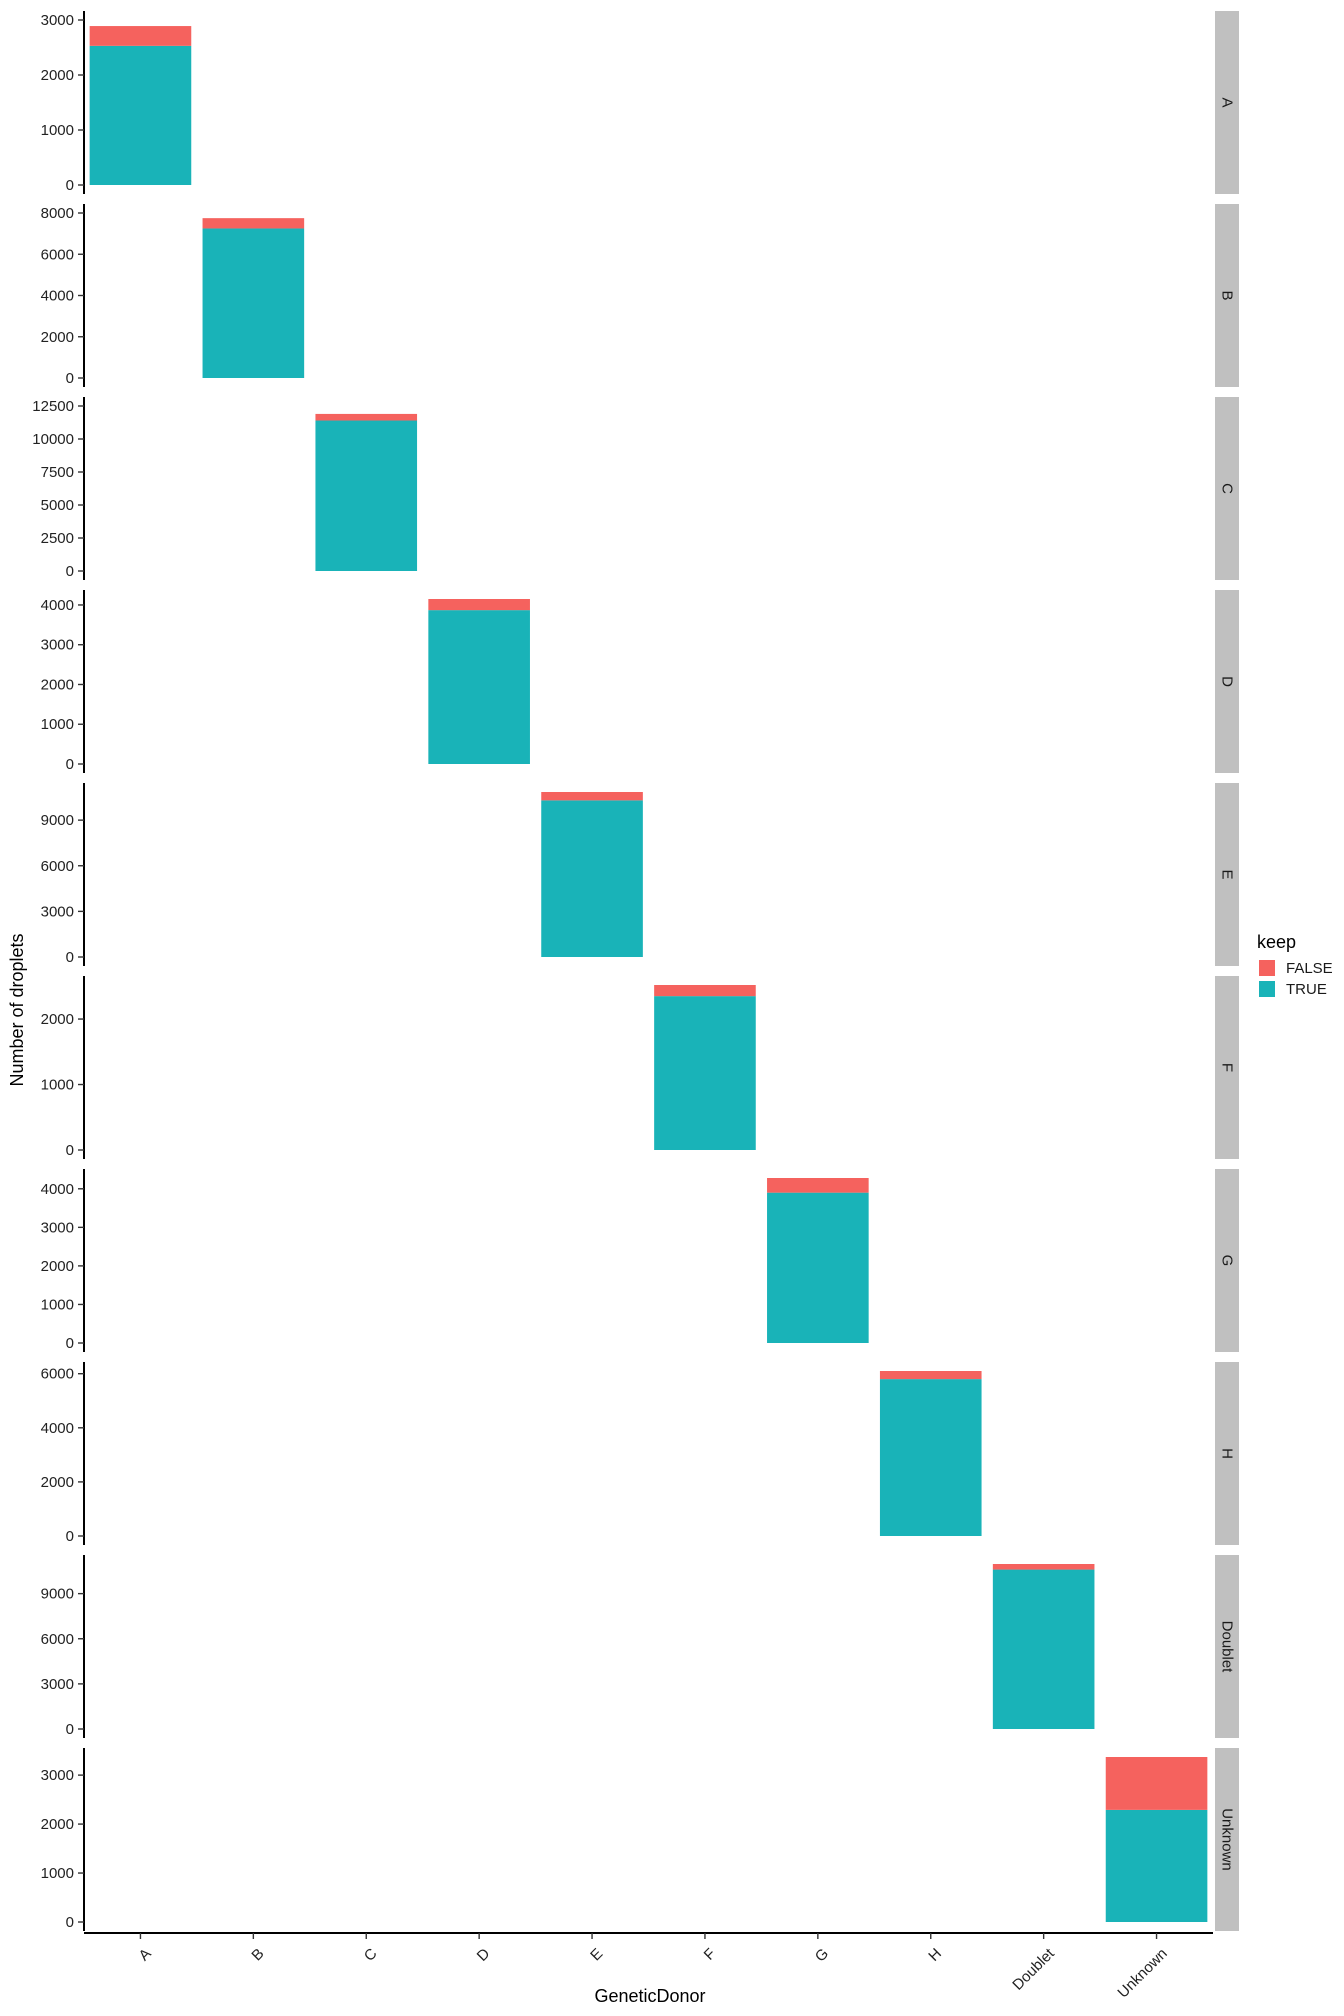  Describe the element at coordinates (1267, 989) in the screenshot. I see `legend-key-true` at that location.